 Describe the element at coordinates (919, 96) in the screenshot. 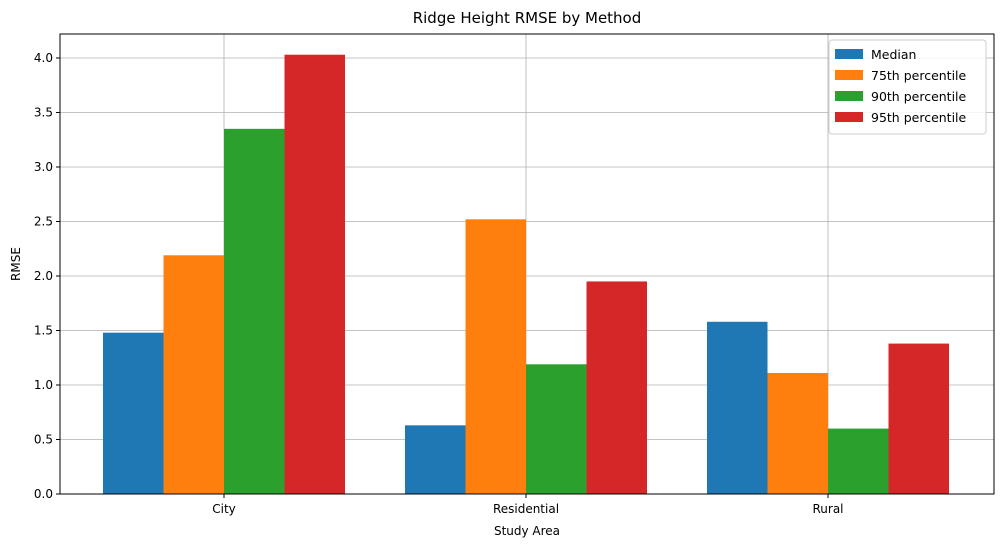

I see `legend-label: 90th percentile` at that location.